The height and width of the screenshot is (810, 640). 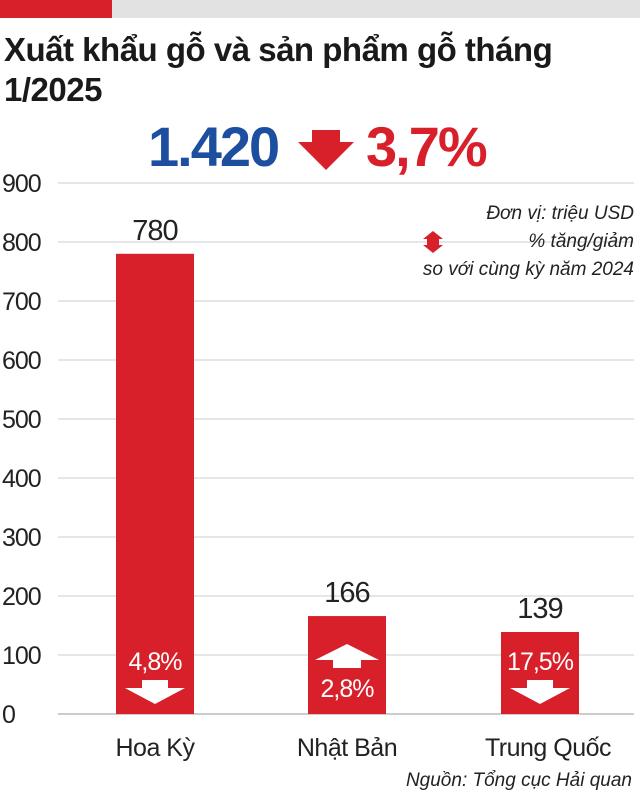 What do you see at coordinates (347, 748) in the screenshot?
I see `x-category-label: Nhật Bản` at bounding box center [347, 748].